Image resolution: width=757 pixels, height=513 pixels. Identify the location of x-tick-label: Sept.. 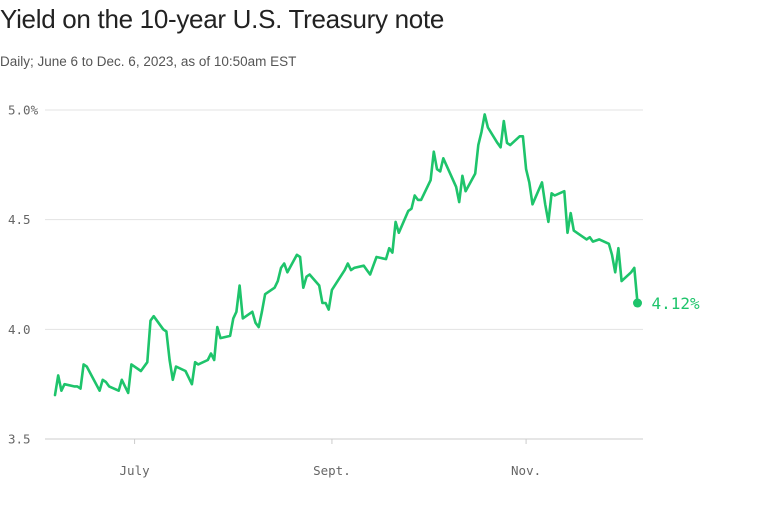
(332, 470).